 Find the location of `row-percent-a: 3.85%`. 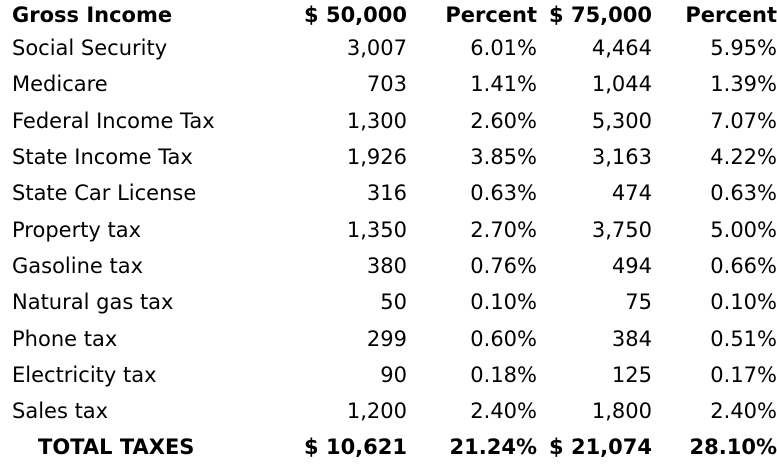

row-percent-a: 3.85% is located at coordinates (503, 157).